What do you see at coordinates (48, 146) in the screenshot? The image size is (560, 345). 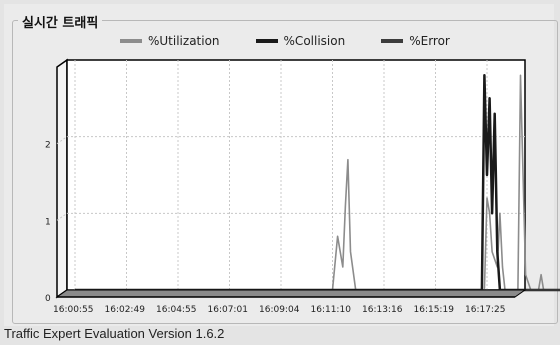 I see `y-tick-label: 2` at bounding box center [48, 146].